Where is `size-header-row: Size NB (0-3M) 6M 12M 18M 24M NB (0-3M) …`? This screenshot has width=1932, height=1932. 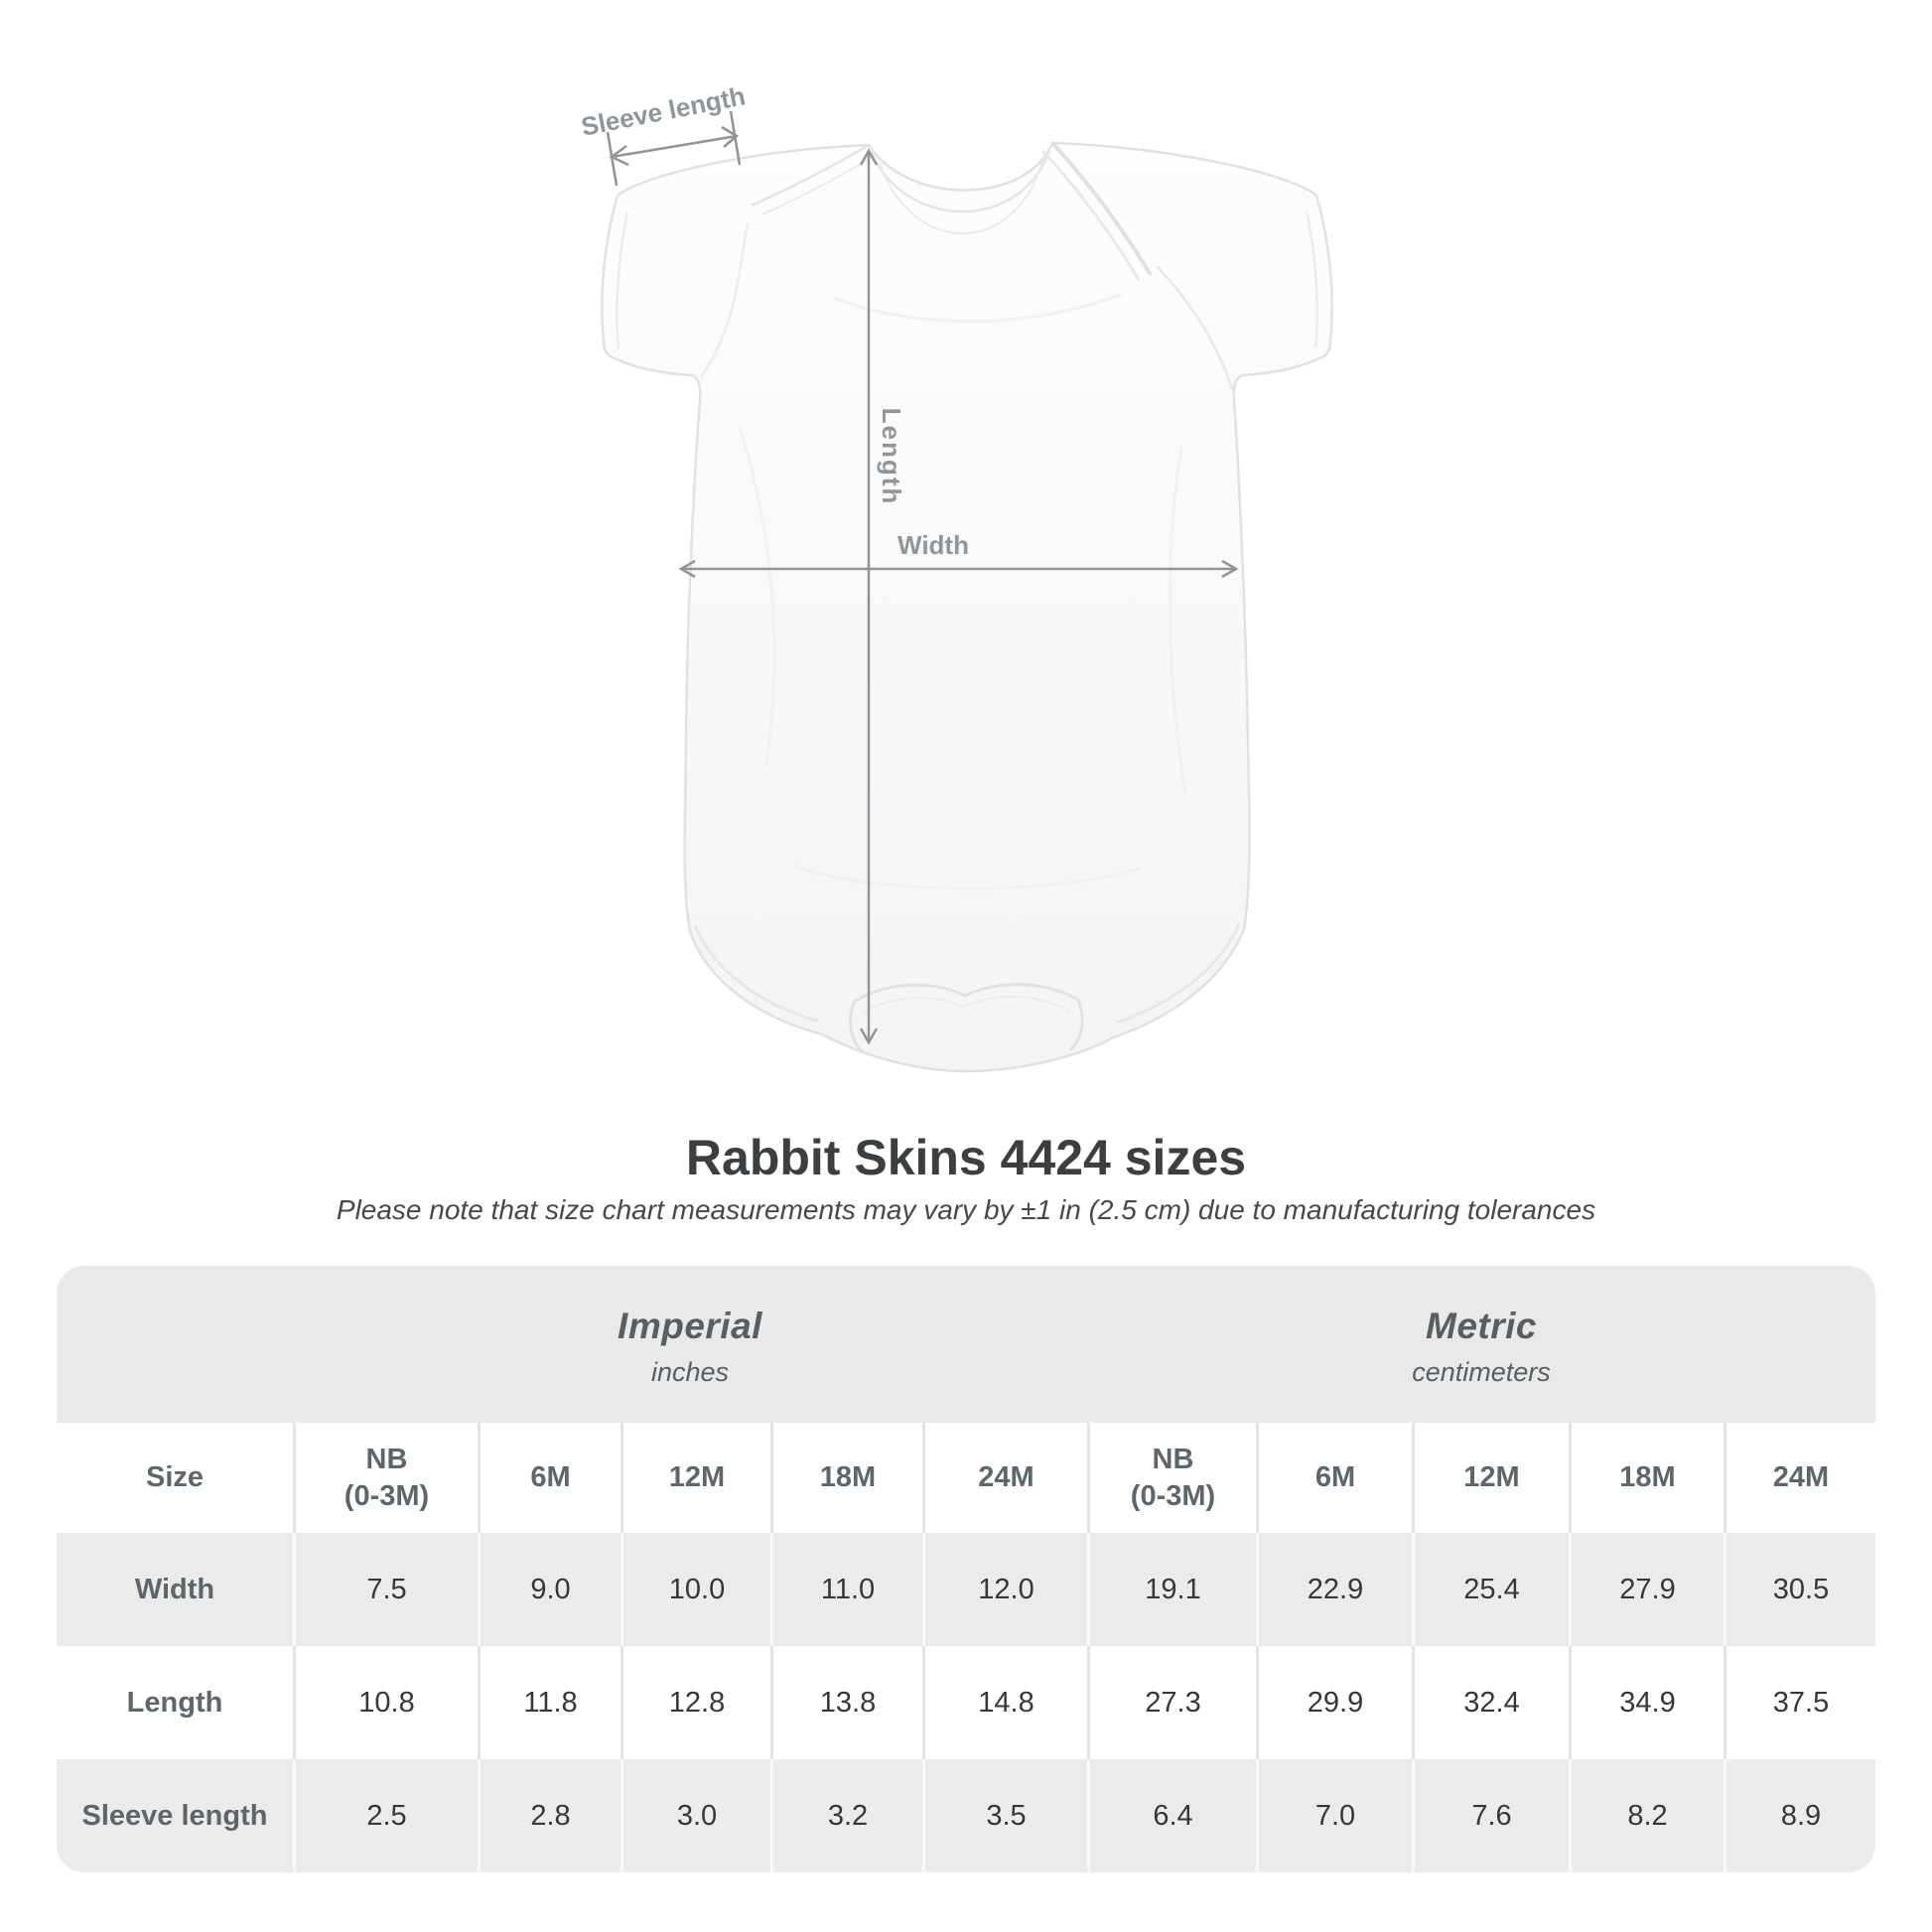
size-header-row: Size NB (0-3M) 6M 12M 18M 24M NB (0-3M) … is located at coordinates (966, 1478).